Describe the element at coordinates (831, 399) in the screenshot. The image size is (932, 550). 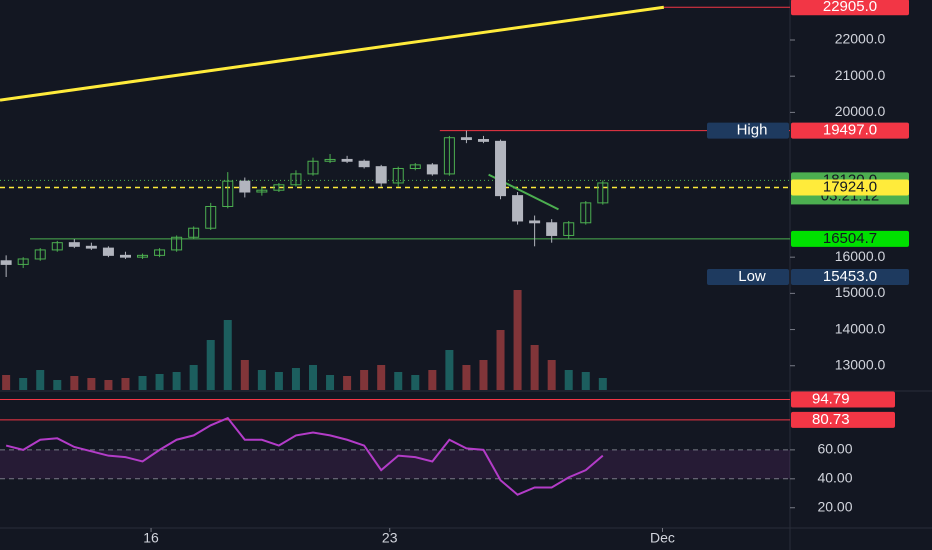
I see `rsi-level-label: 94.79` at that location.